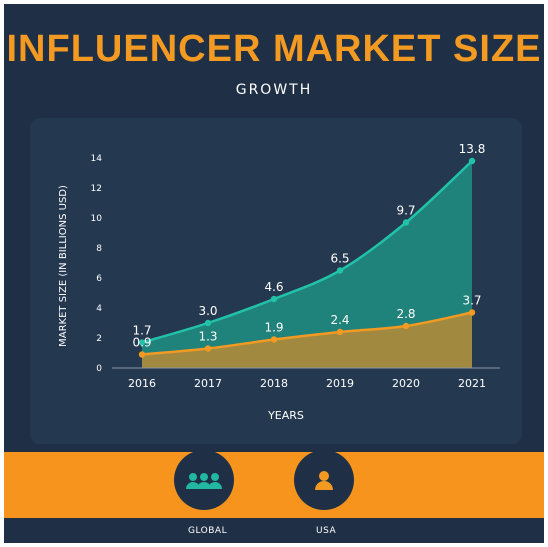  I want to click on x-tick-label: 2016, so click(142, 383).